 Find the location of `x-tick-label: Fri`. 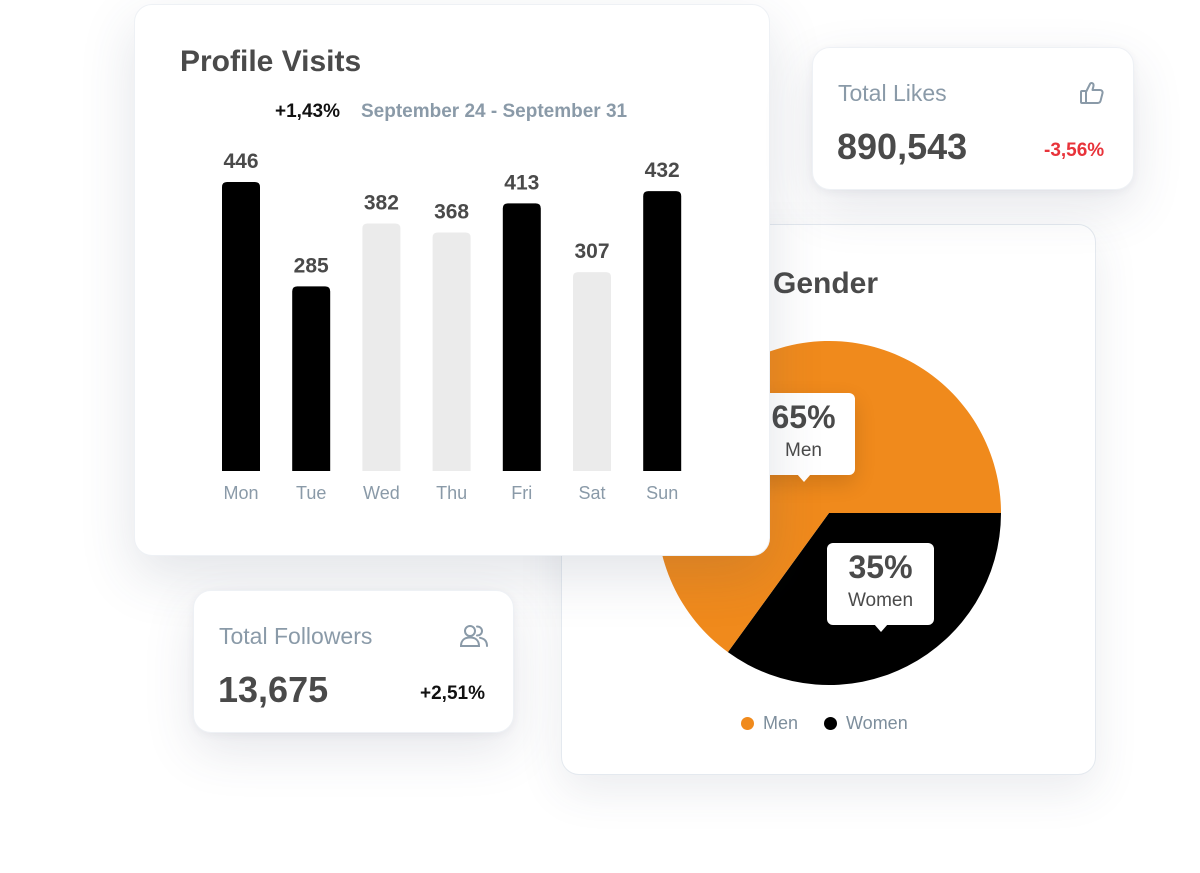

x-tick-label: Fri is located at coordinates (521, 493).